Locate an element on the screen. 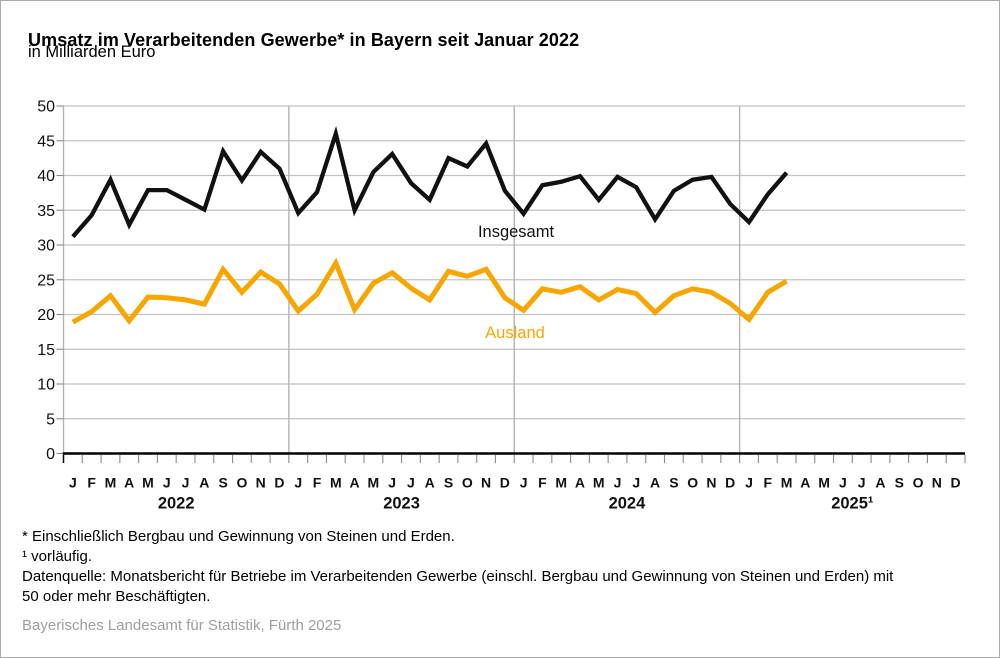  svg-text: 40 is located at coordinates (46, 176).